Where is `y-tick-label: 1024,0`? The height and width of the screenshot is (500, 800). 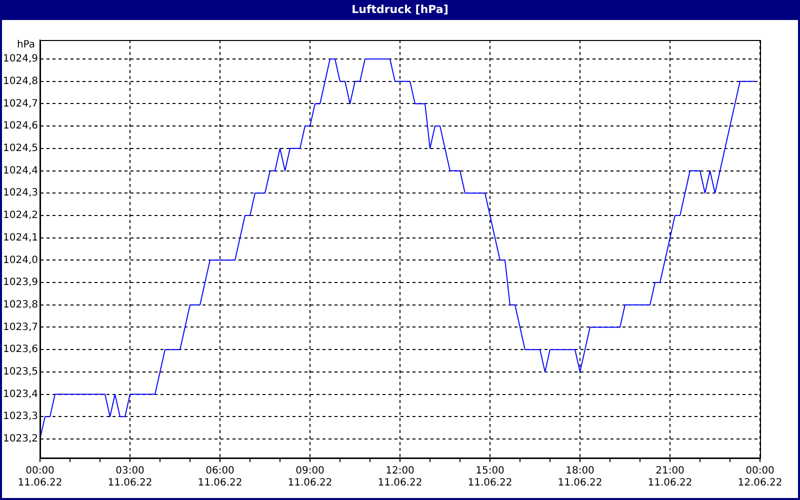 y-tick-label: 1024,0 is located at coordinates (20, 260).